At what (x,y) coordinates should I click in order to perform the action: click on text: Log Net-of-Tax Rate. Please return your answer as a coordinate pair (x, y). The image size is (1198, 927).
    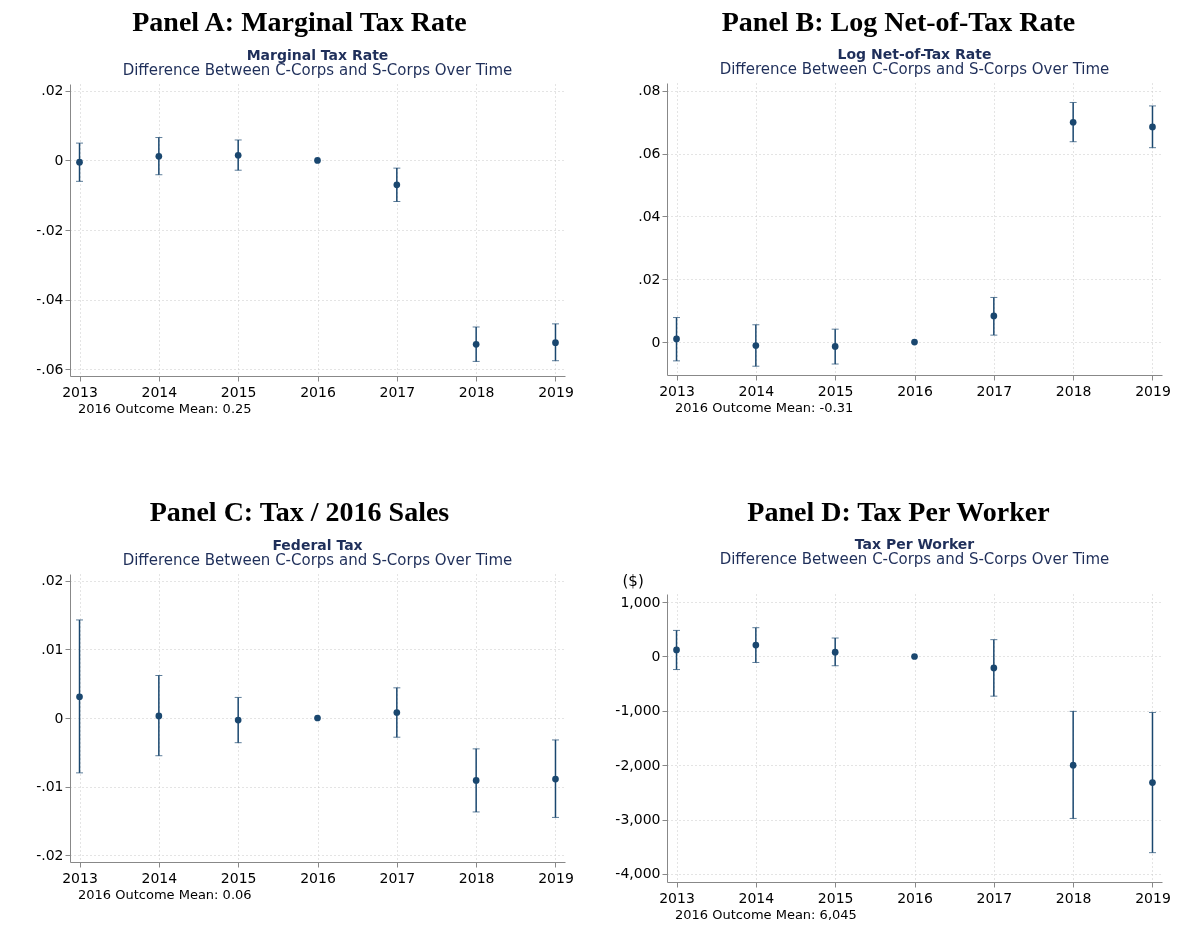
    Looking at the image, I should click on (914, 54).